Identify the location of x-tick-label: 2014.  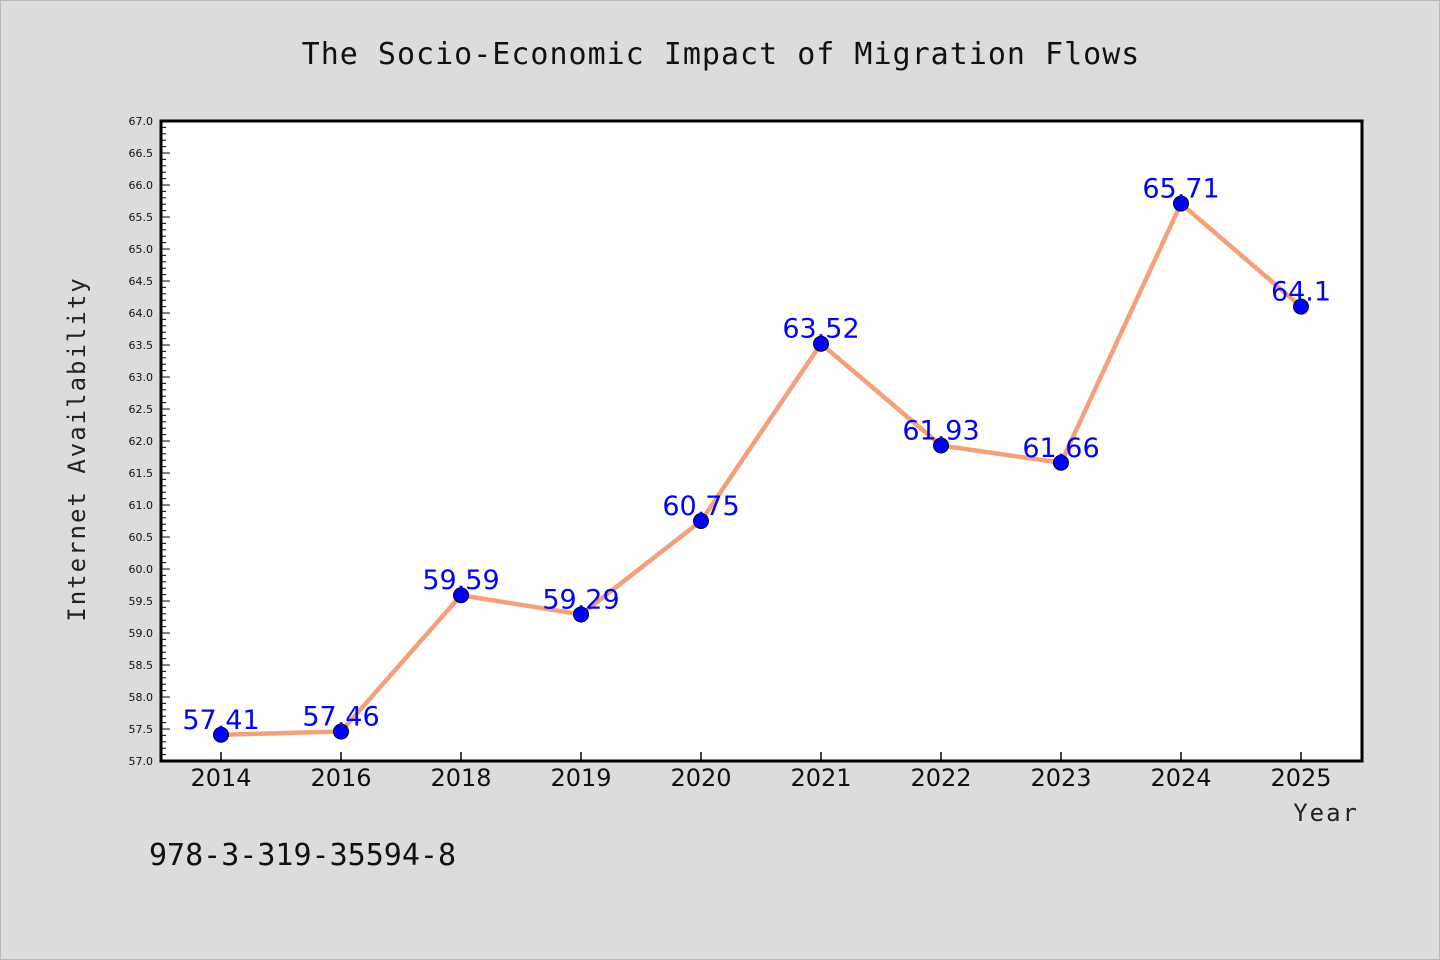
(220, 778).